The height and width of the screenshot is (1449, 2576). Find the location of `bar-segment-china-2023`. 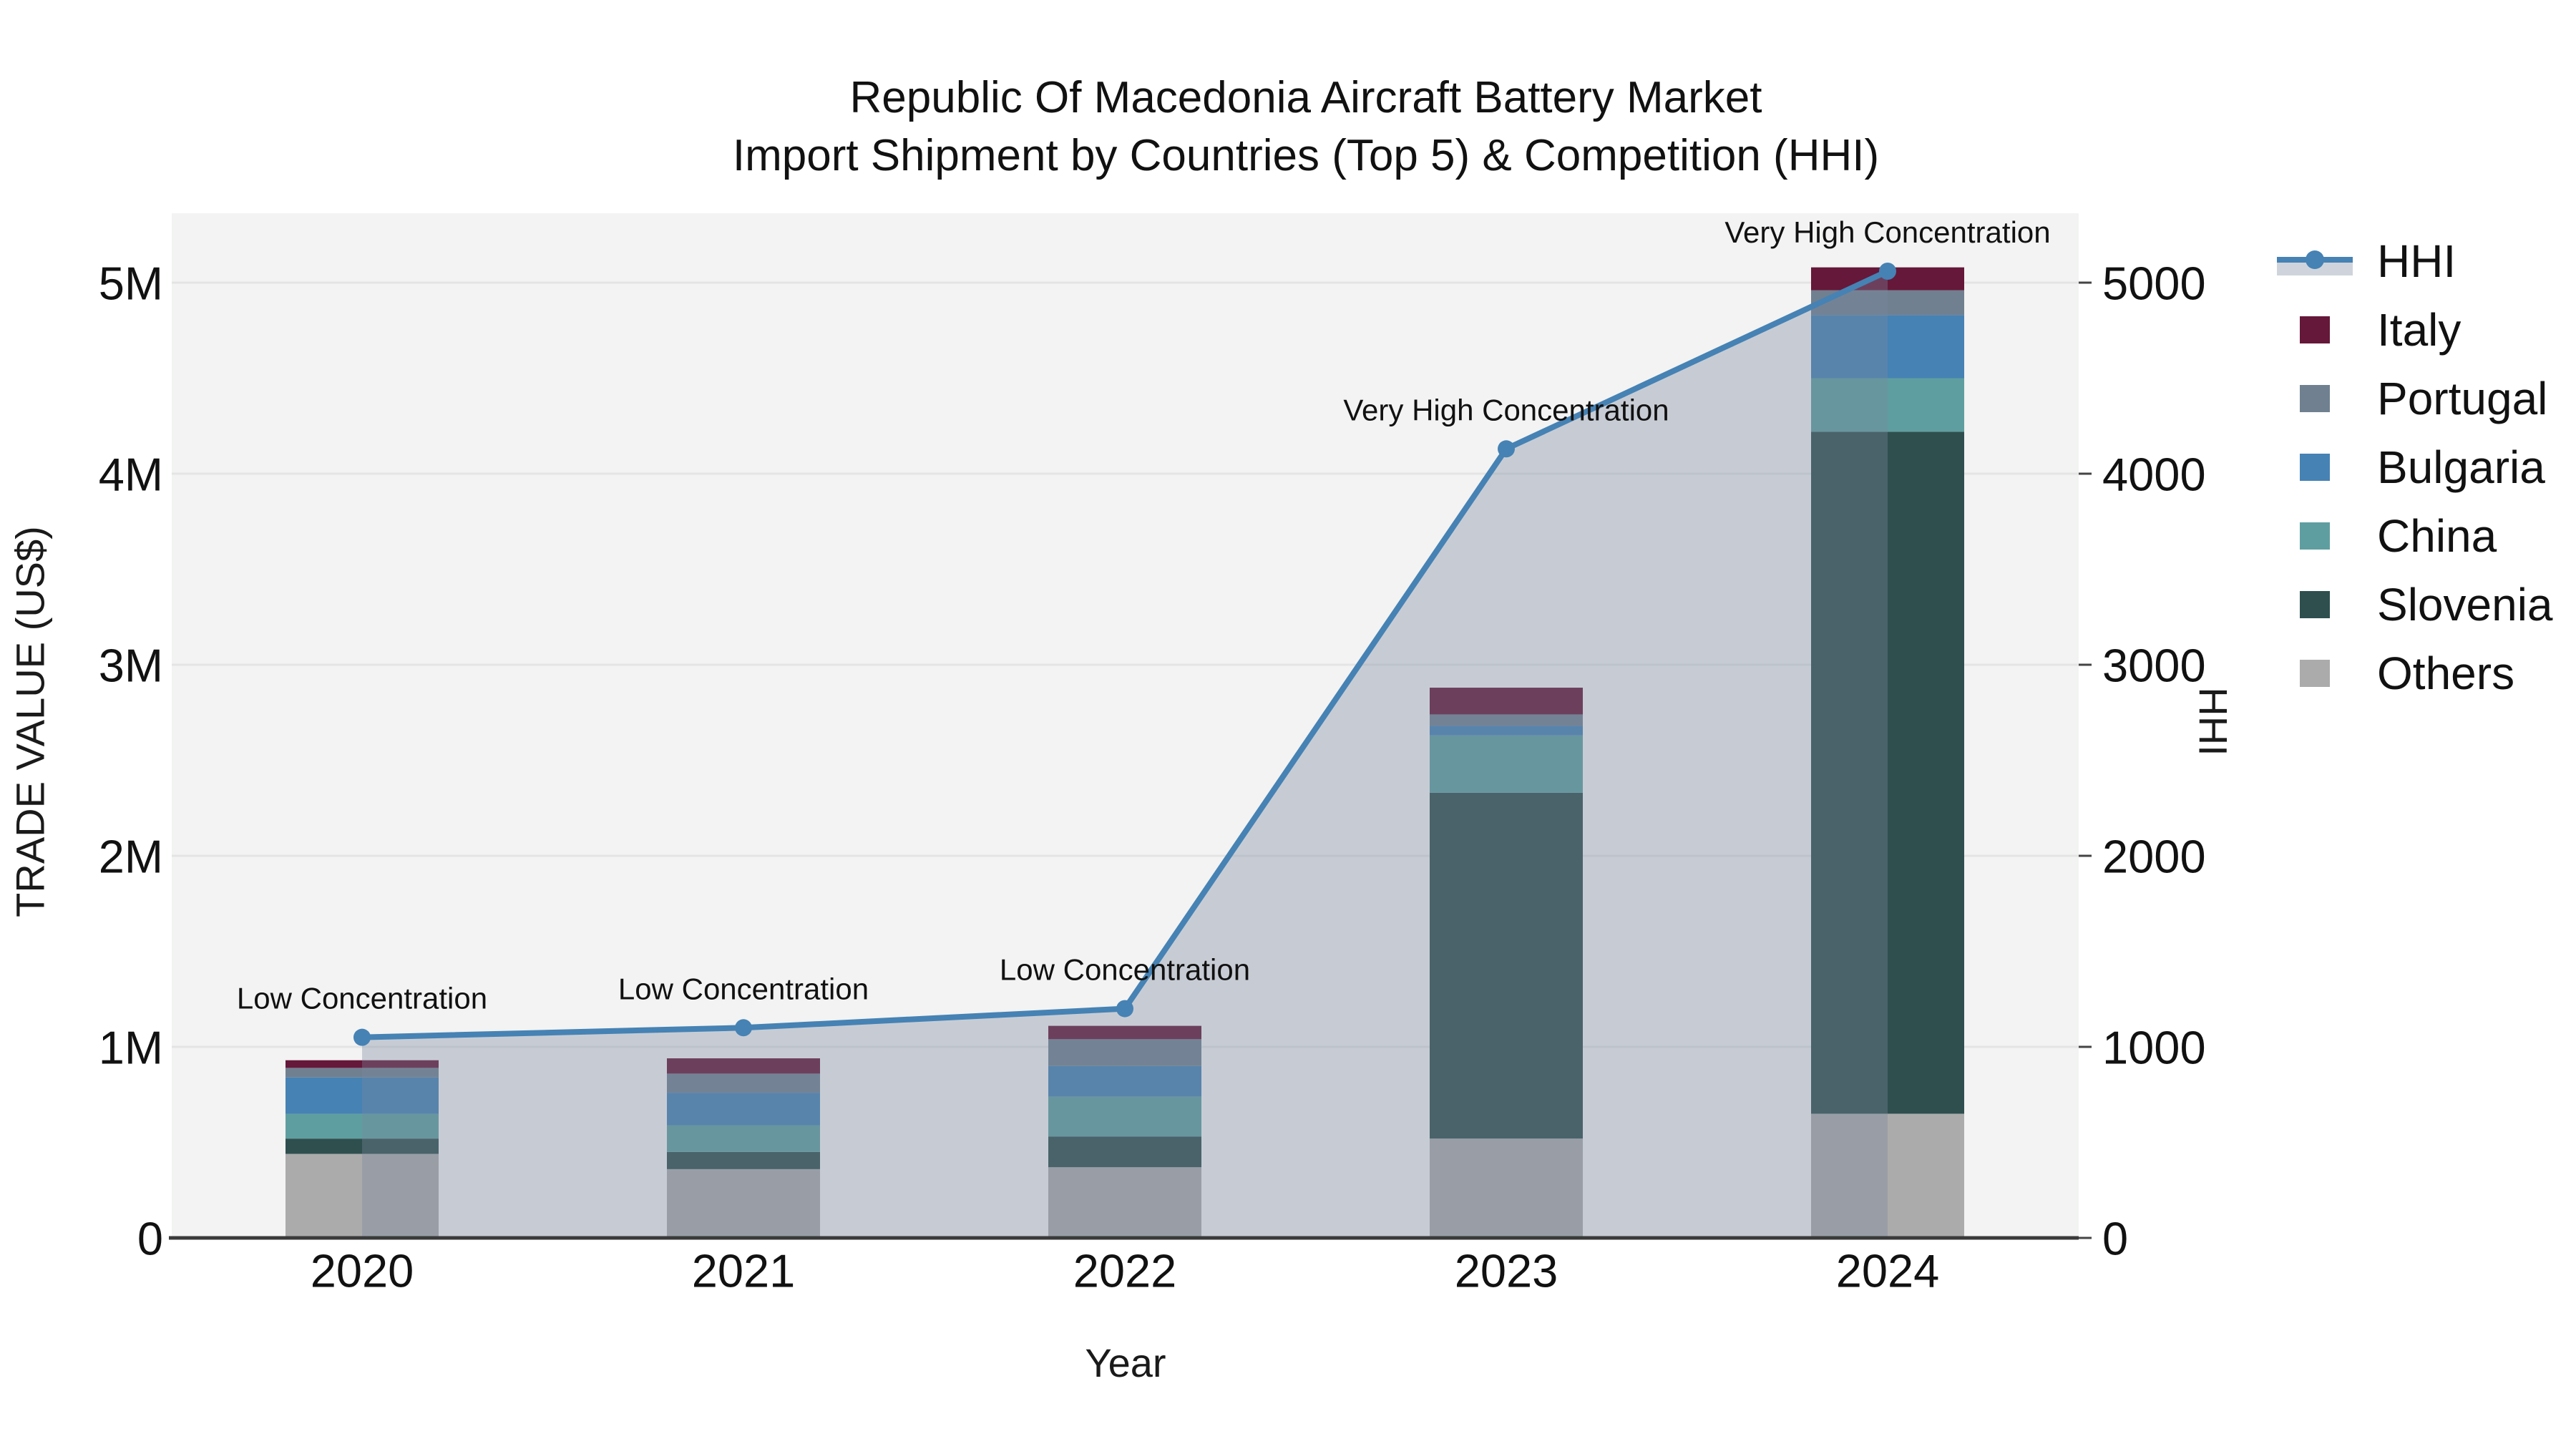

bar-segment-china-2023 is located at coordinates (1506, 764).